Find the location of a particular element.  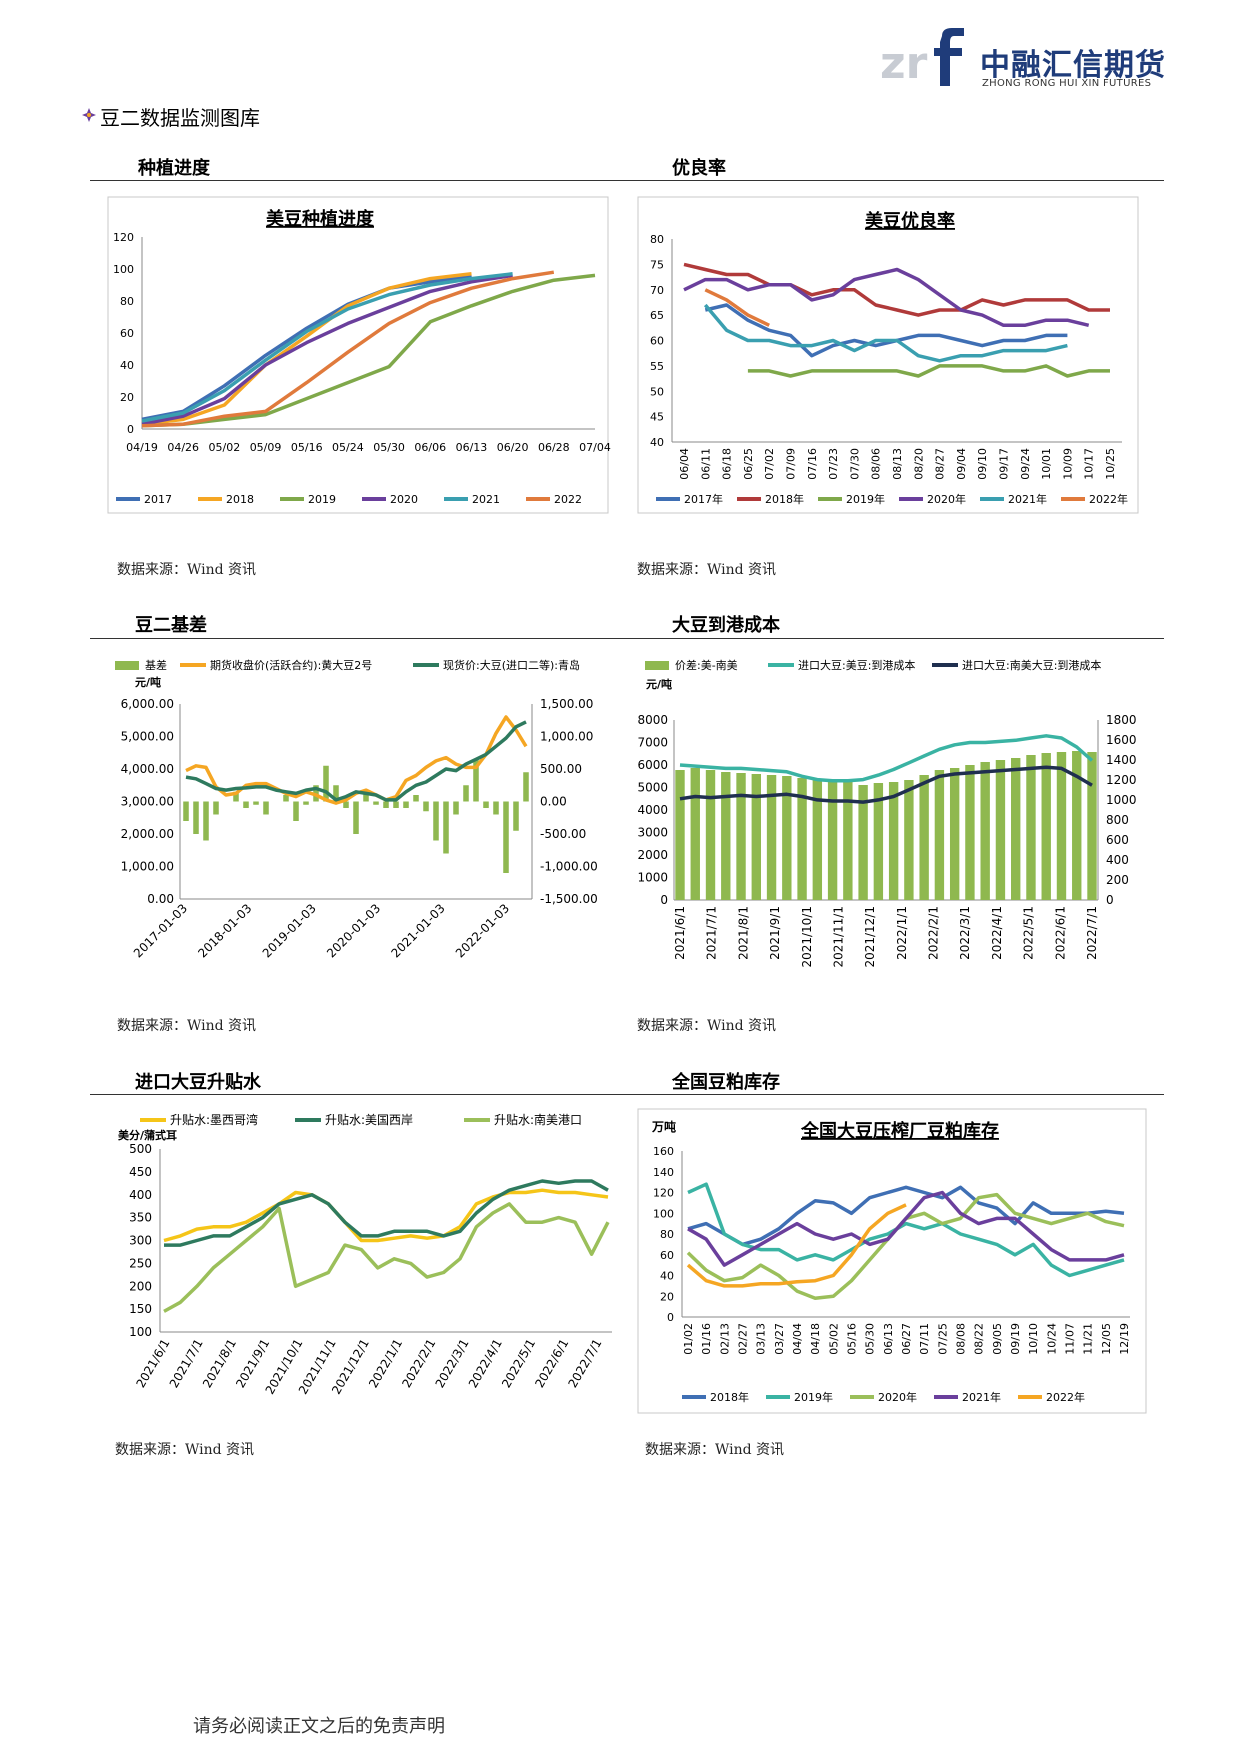

x-tick-label: 07/16 is located at coordinates (812, 464).